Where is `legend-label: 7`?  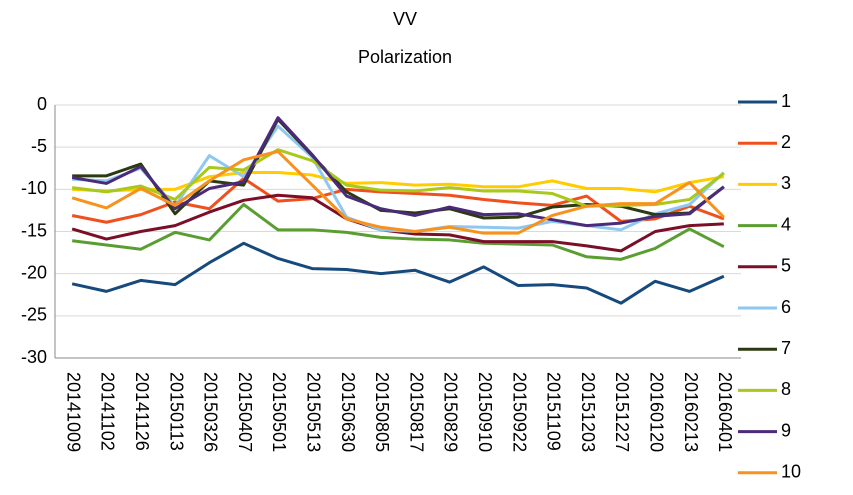 legend-label: 7 is located at coordinates (786, 348).